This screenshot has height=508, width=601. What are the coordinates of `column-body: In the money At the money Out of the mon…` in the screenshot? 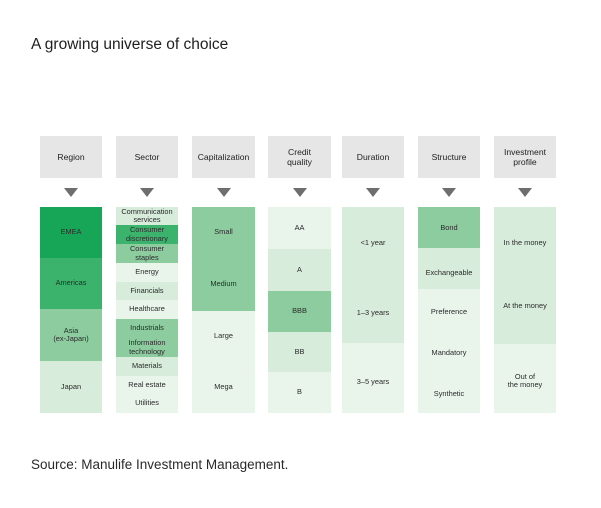 It's located at (525, 310).